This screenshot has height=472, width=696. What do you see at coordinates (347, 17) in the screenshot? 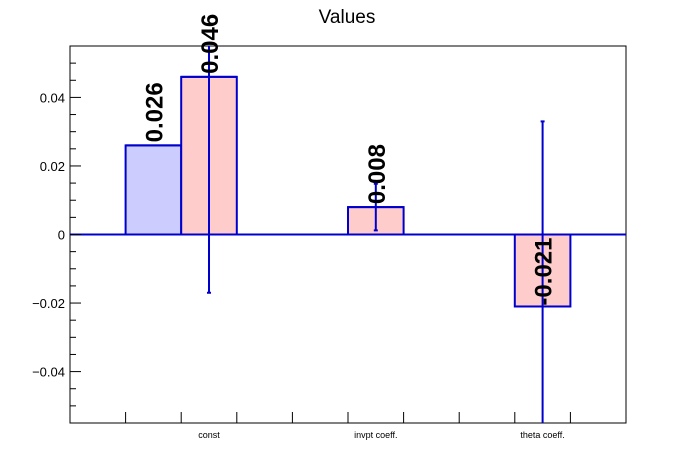
I see `chart-title: Values` at bounding box center [347, 17].